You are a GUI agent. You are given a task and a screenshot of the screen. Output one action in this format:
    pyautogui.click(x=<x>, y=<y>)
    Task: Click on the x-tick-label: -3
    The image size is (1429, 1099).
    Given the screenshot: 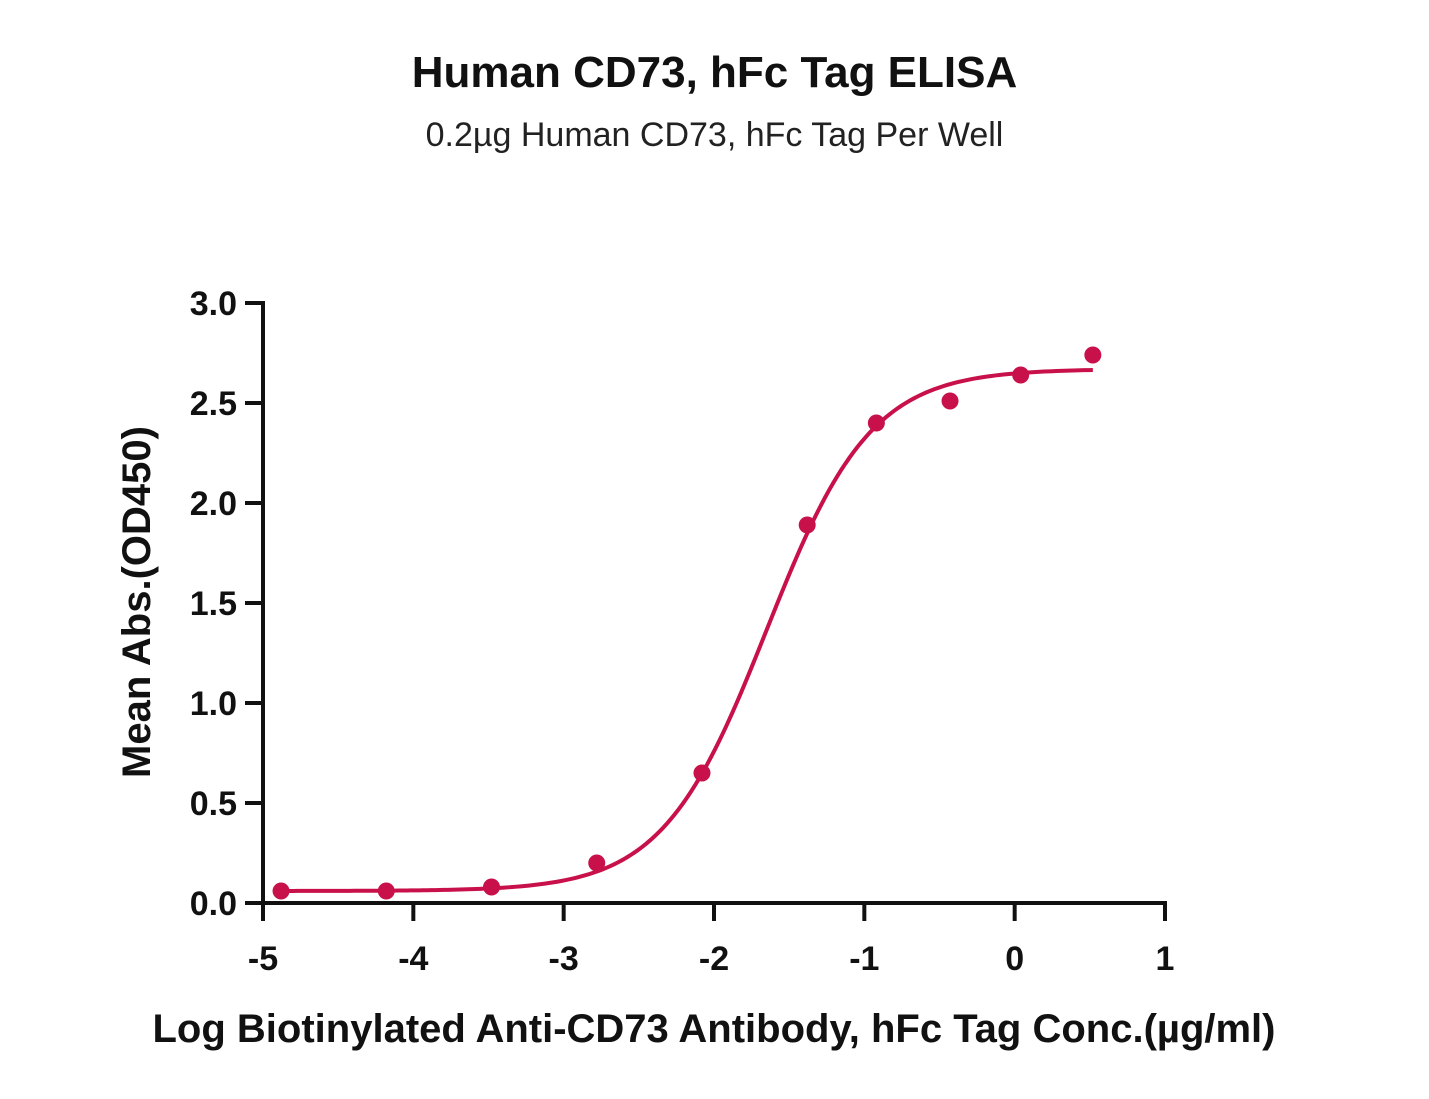 What is the action you would take?
    pyautogui.click(x=564, y=959)
    